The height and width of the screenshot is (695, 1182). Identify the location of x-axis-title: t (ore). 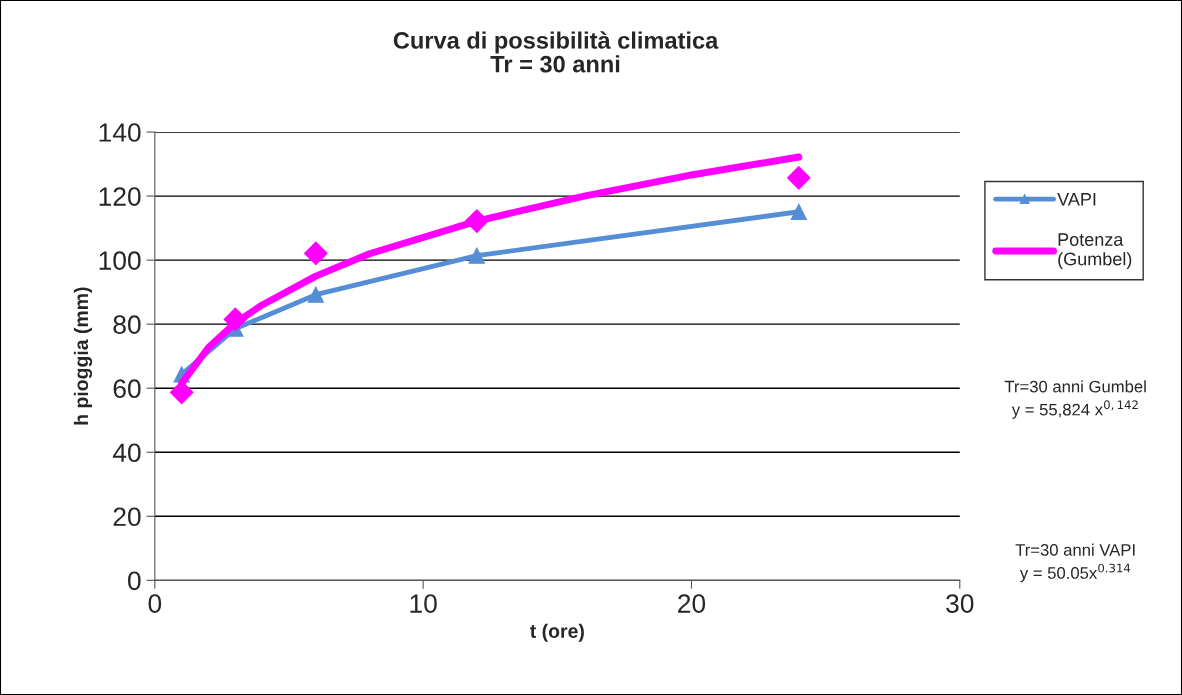
(557, 632).